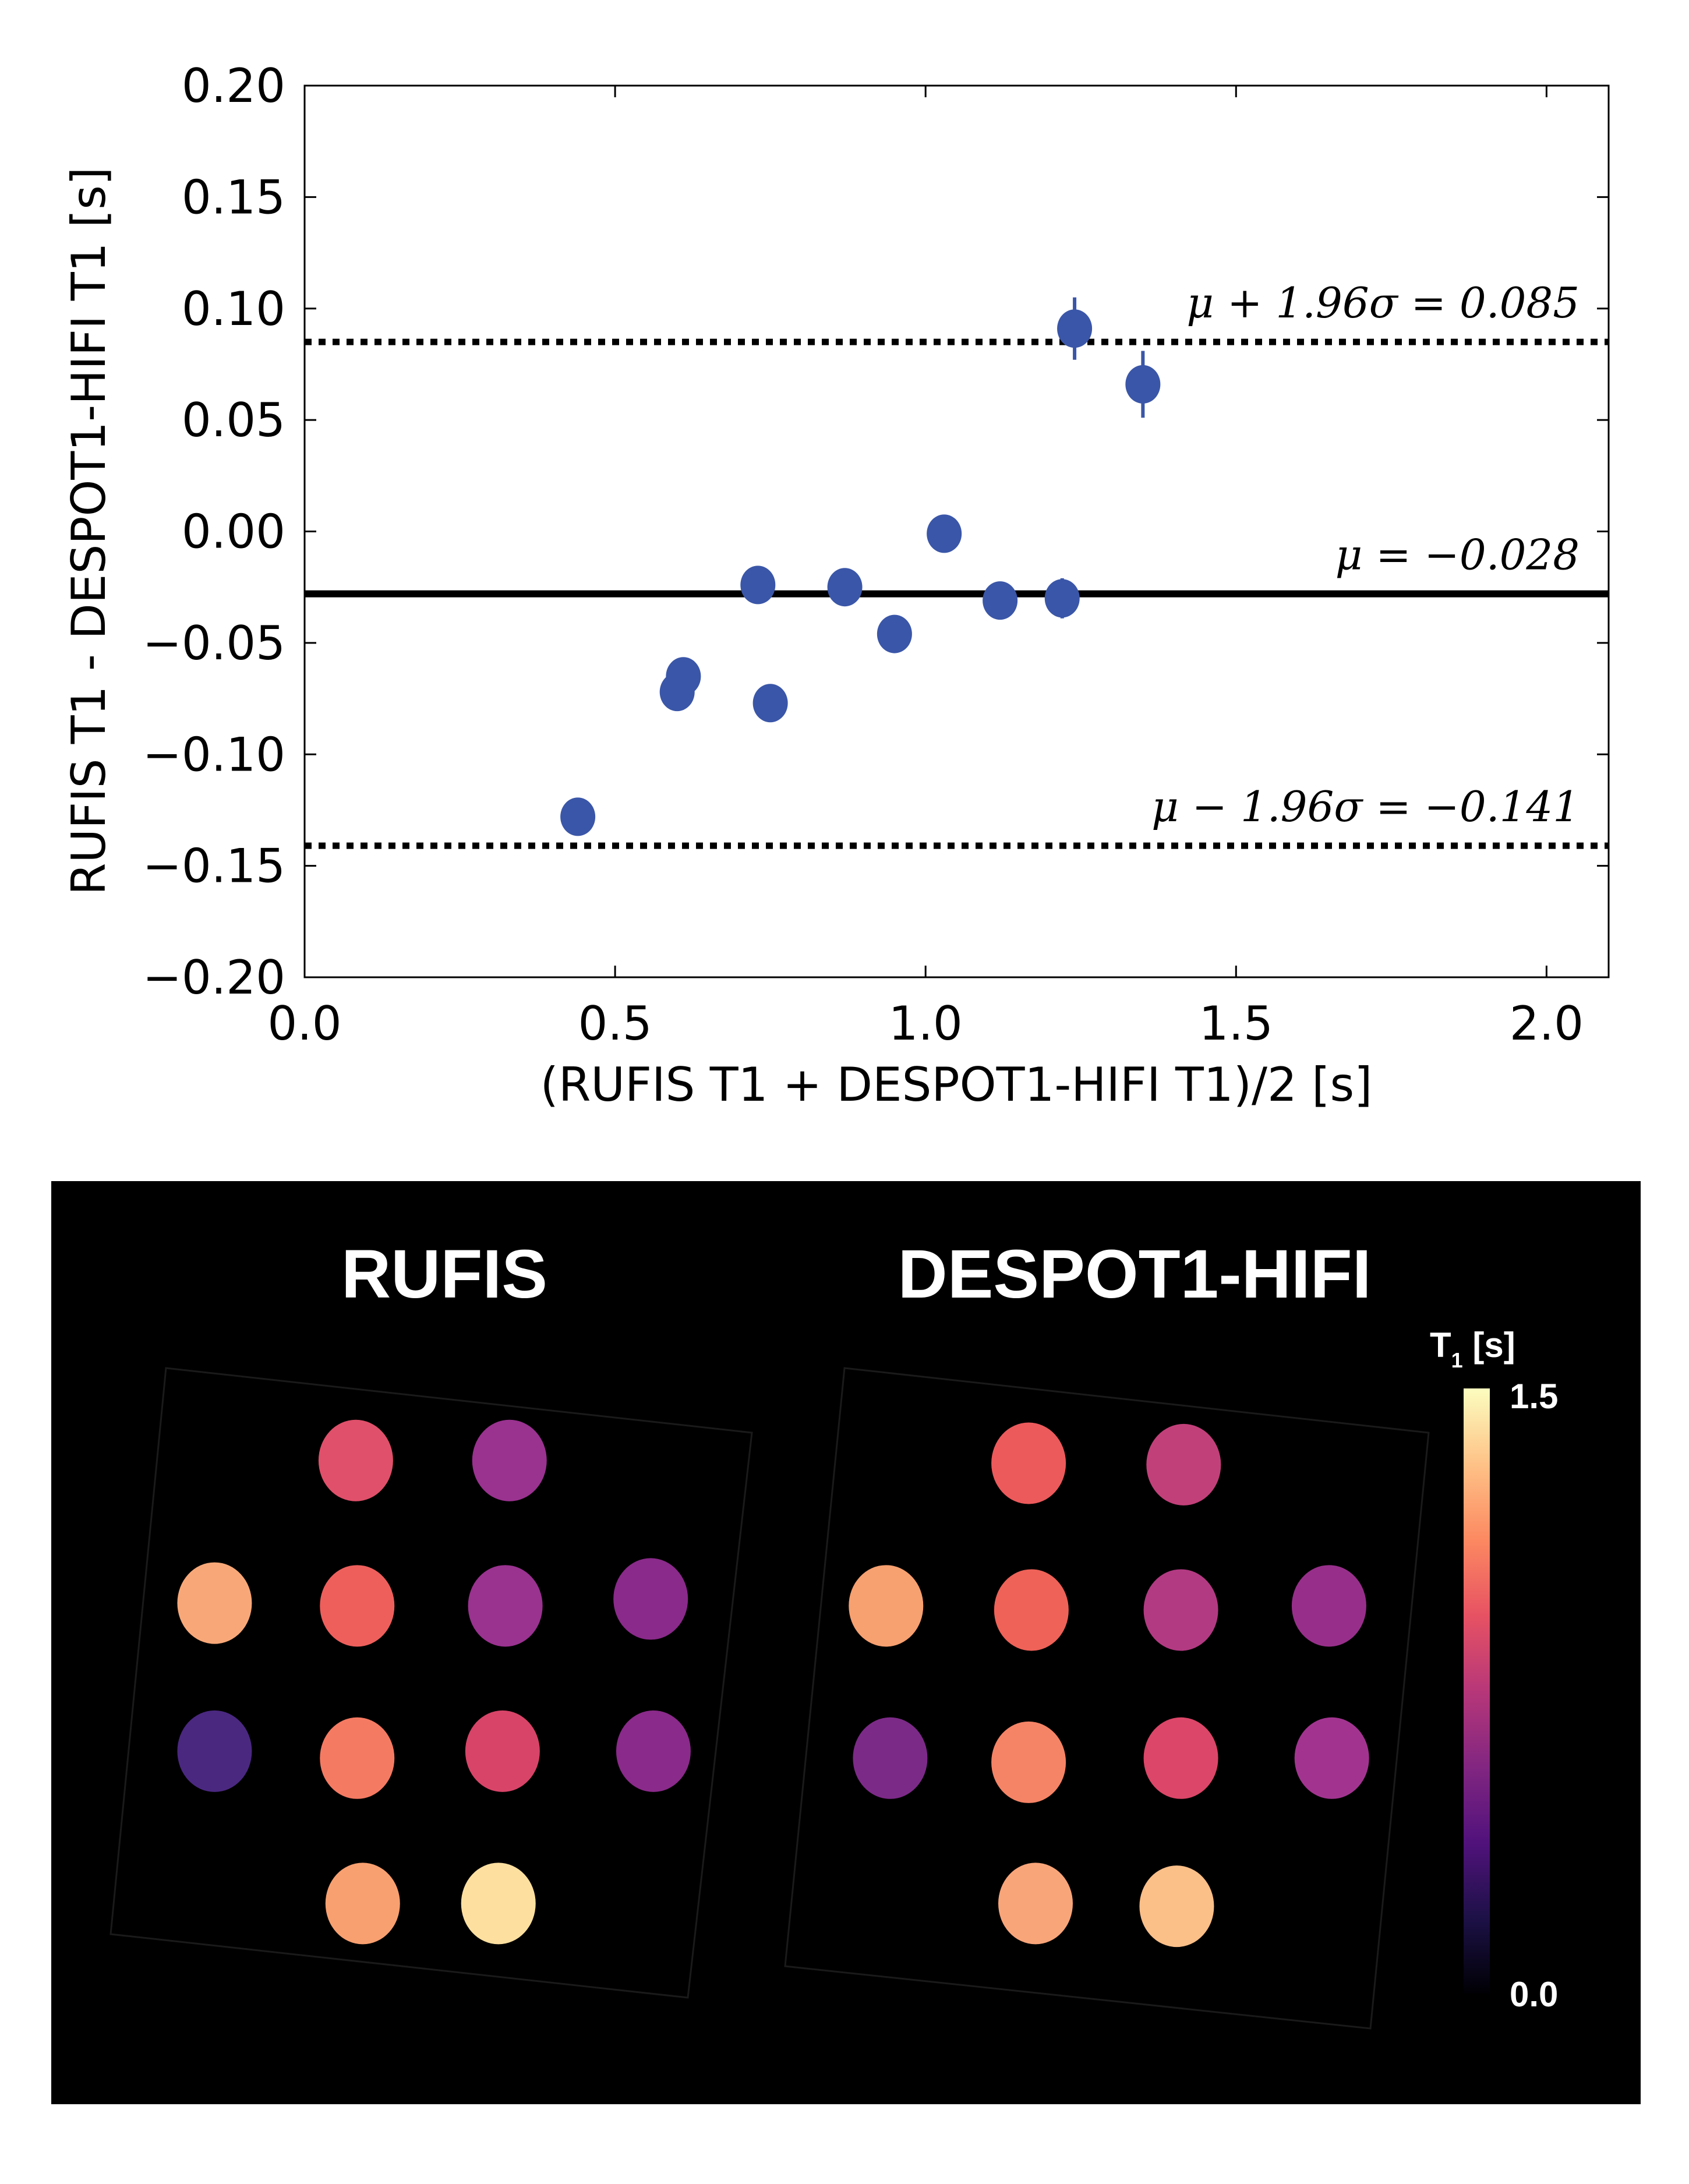 Image resolution: width=1689 pixels, height=2184 pixels. I want to click on rufis-phantom-frame, so click(431, 1683).